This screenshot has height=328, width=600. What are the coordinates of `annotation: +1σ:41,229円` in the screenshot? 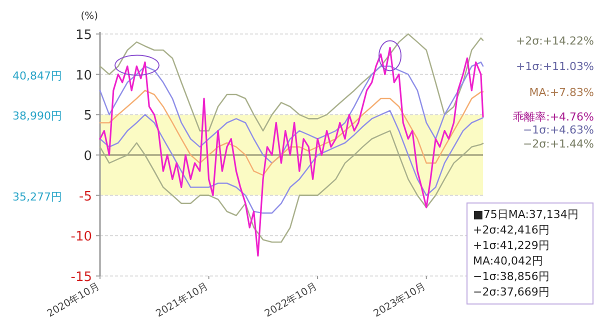 It's located at (511, 245).